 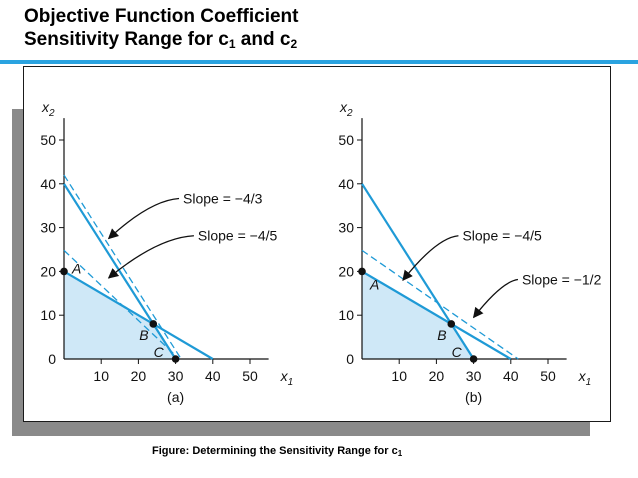 What do you see at coordinates (51, 113) in the screenshot?
I see `panel-a-y-axis-label-sub: 2` at bounding box center [51, 113].